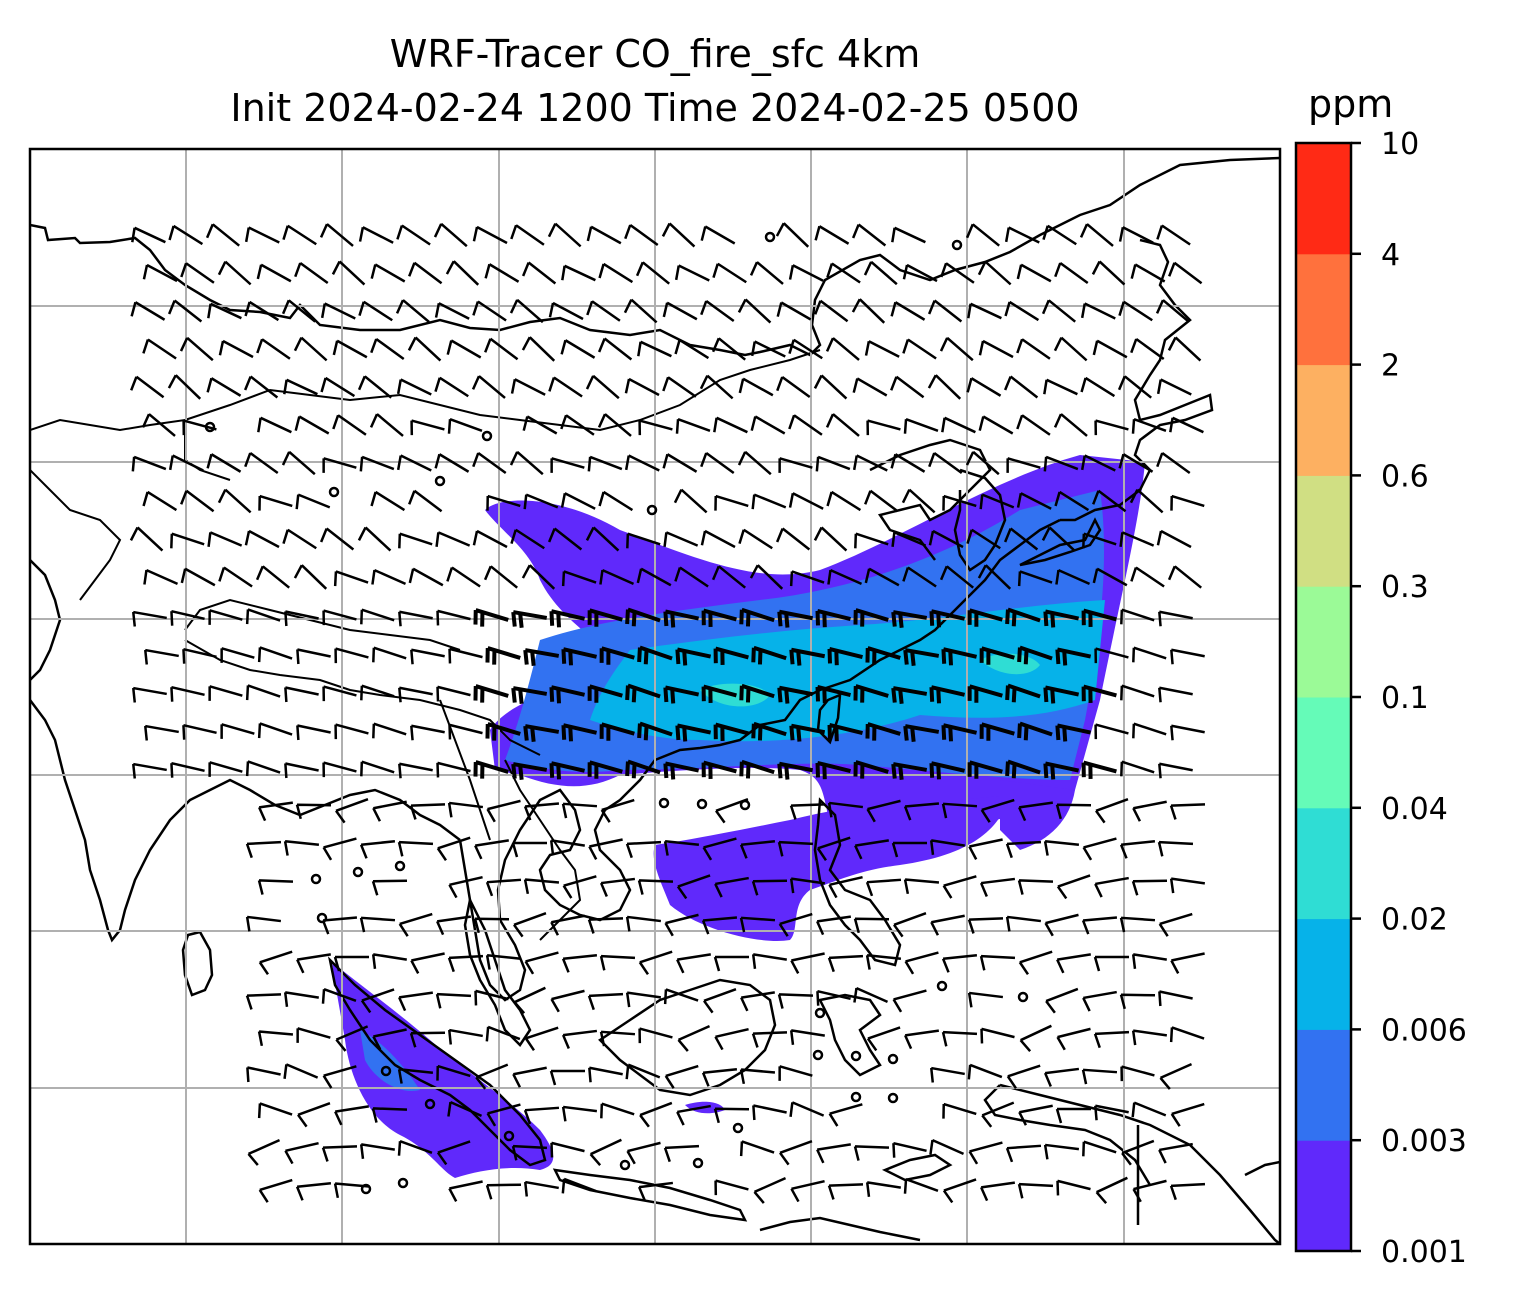 The height and width of the screenshot is (1306, 1528). I want to click on colorbar, so click(1323, 697).